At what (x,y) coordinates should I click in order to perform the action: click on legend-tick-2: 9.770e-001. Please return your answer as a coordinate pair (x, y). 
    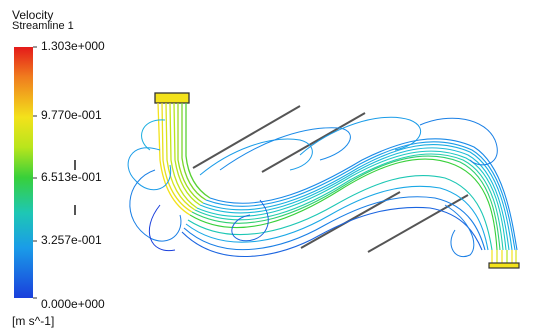
    Looking at the image, I should click on (71, 115).